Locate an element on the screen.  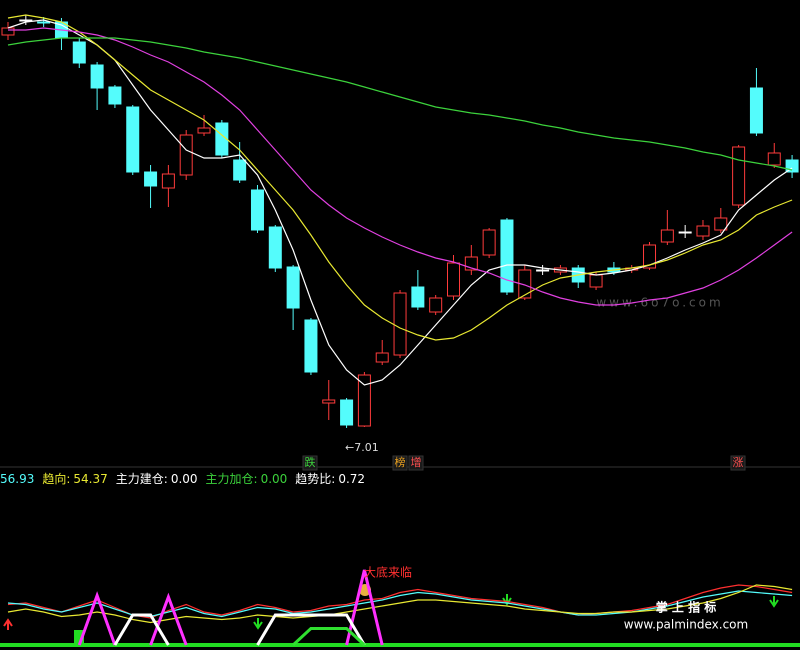
readout-label: 主力建仓: is located at coordinates (142, 479).